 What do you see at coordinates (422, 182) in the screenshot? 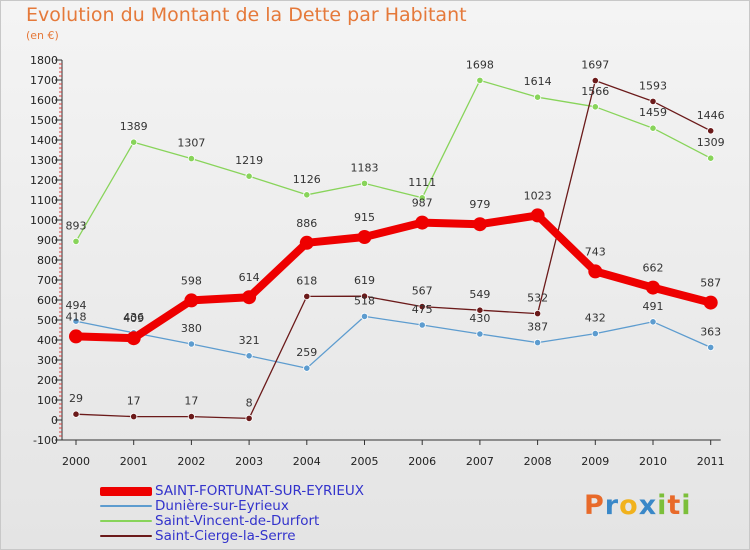
I see `data-label: 1111` at bounding box center [422, 182].